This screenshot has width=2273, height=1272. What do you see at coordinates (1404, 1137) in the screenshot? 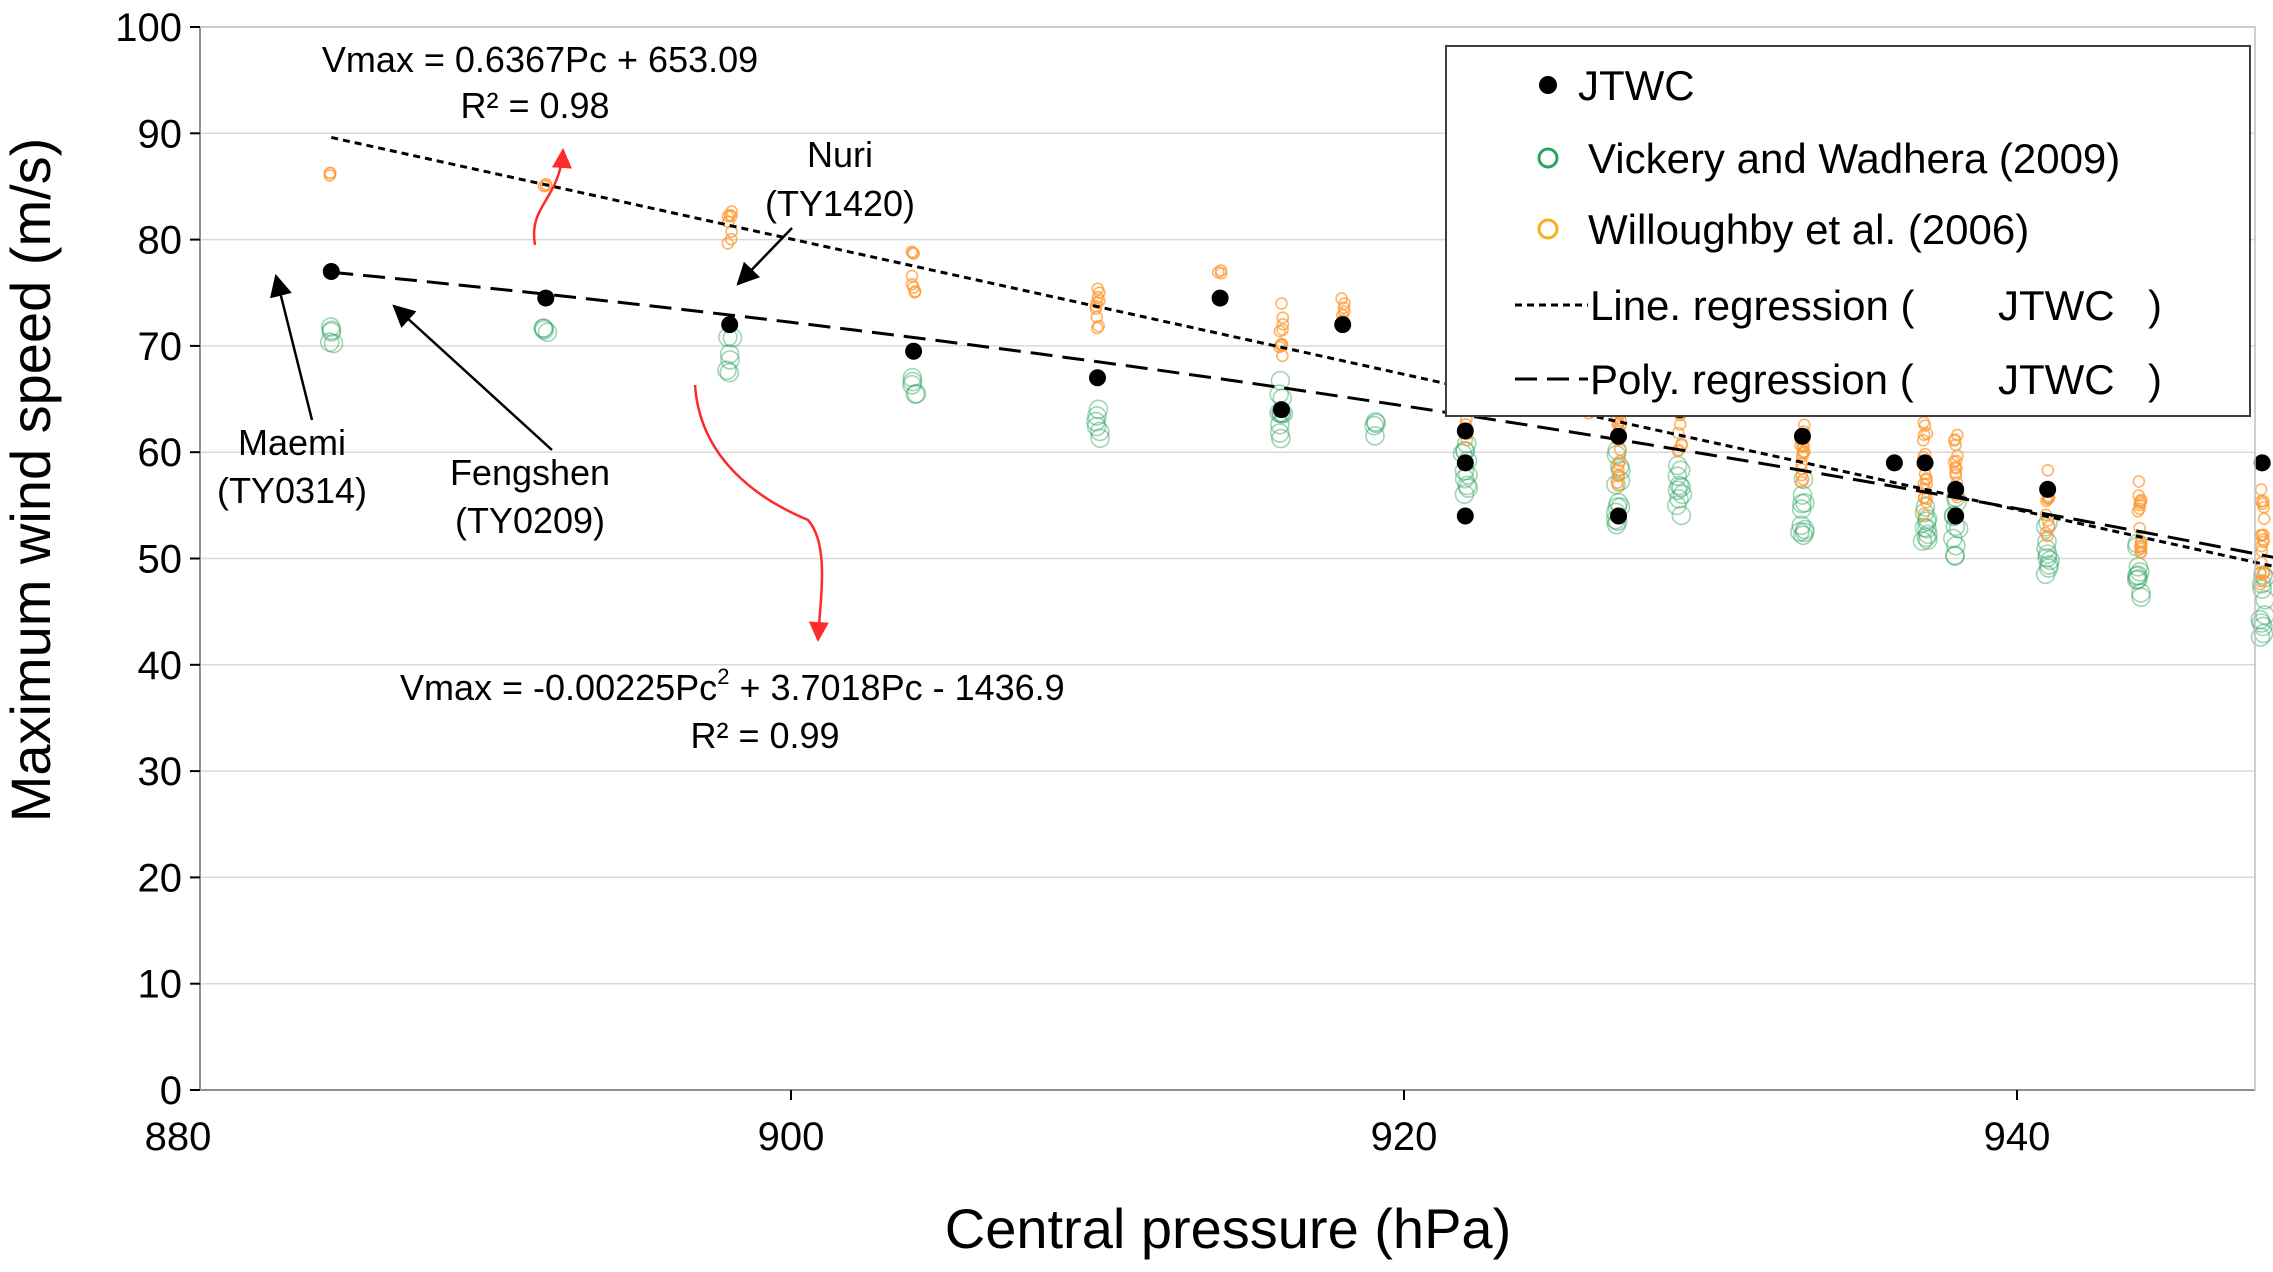
I see `x-tick-label-920: 920` at bounding box center [1404, 1137].